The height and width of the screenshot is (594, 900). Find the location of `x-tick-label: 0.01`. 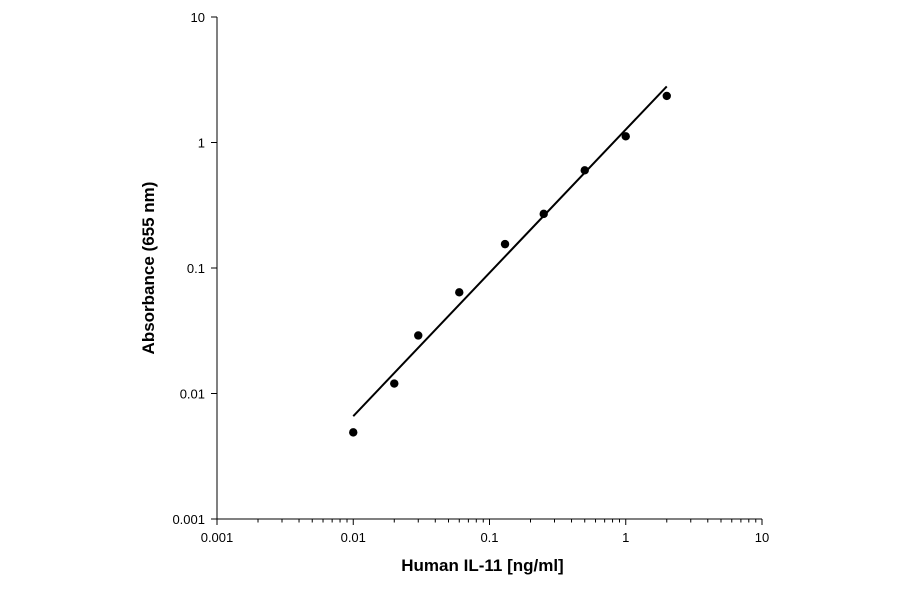

x-tick-label: 0.01 is located at coordinates (353, 537).